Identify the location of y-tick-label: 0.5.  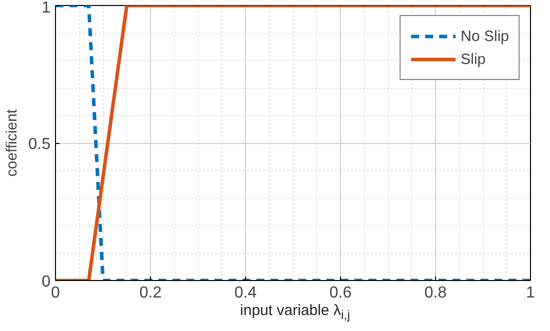
(39, 144).